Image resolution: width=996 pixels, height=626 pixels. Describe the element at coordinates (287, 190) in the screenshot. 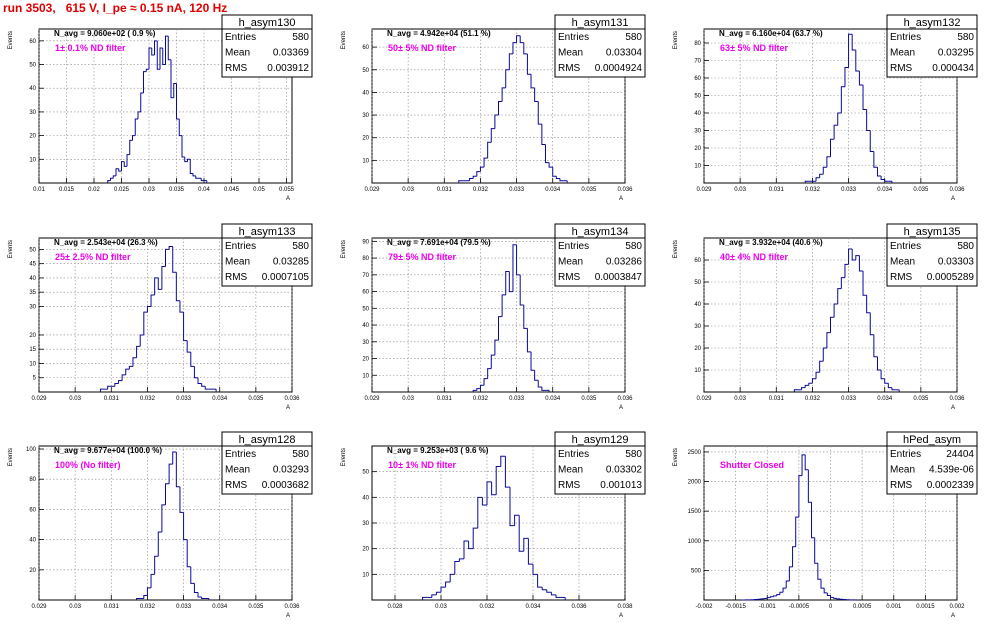

I see `x-tick-label: 0.055` at that location.